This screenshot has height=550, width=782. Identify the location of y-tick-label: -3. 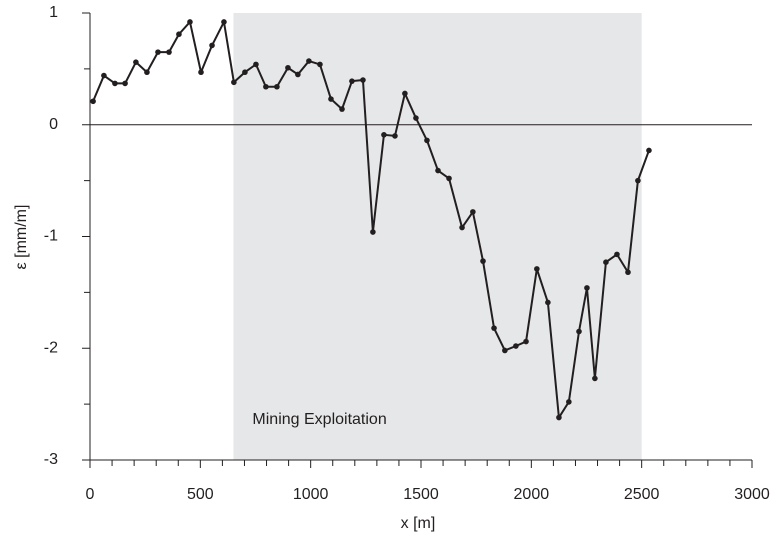
(51, 459).